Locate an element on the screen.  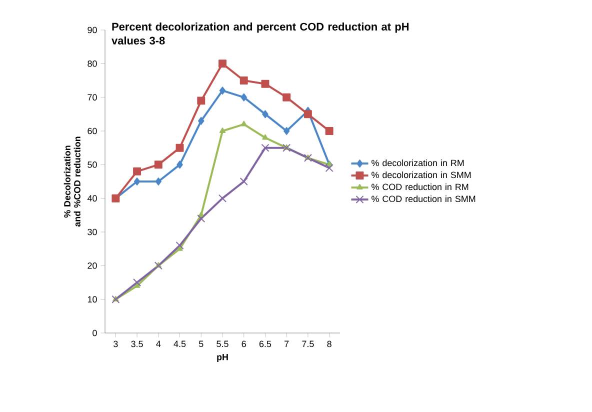
x-tick-label: 4 is located at coordinates (158, 343).